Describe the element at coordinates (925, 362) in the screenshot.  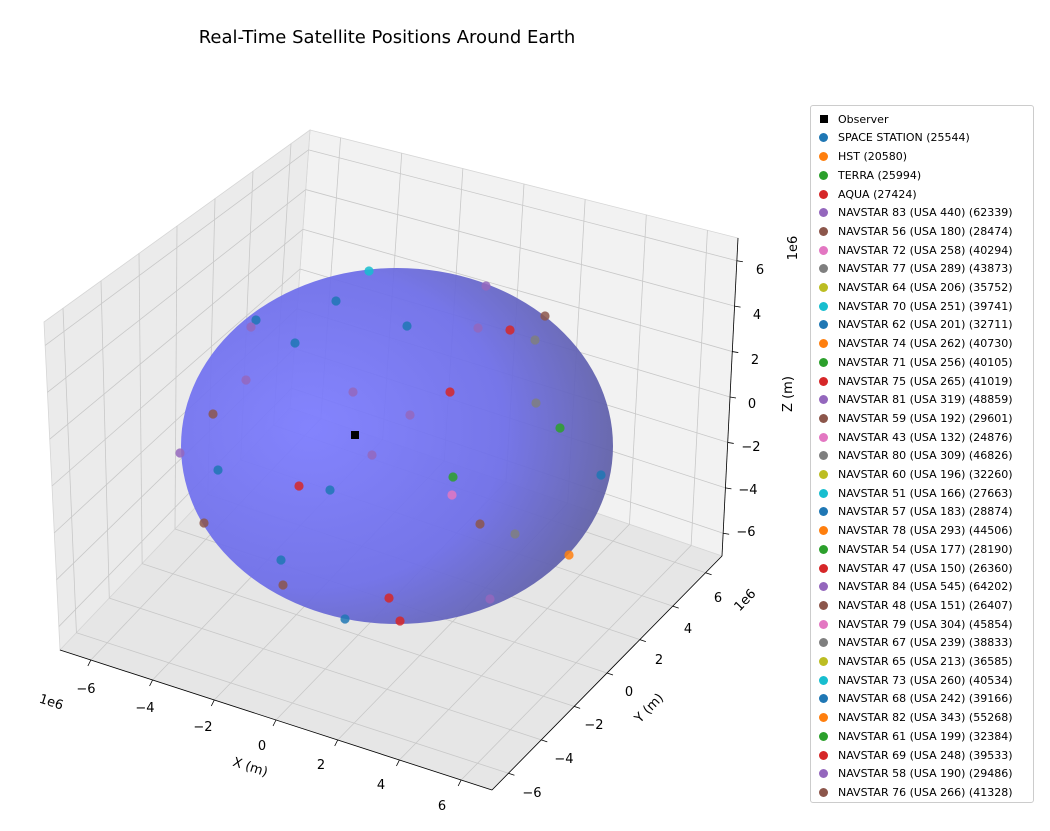
I see `legend-label: NAVSTAR 71 (USA 256) (40105)` at that location.